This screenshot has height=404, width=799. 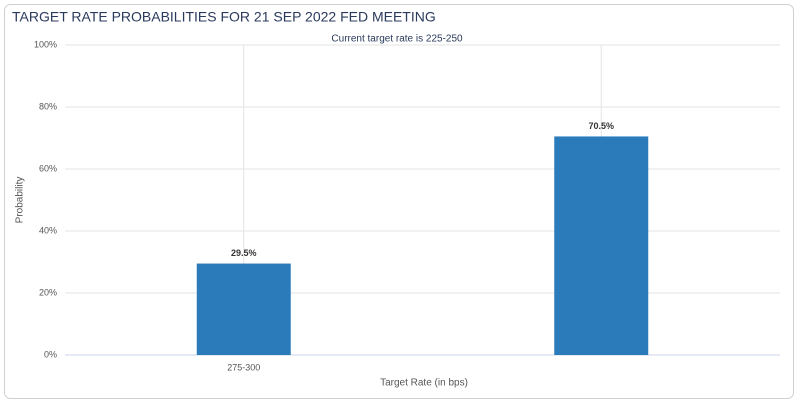 I want to click on x-axis-label: Target Rate (in bps), so click(x=424, y=383).